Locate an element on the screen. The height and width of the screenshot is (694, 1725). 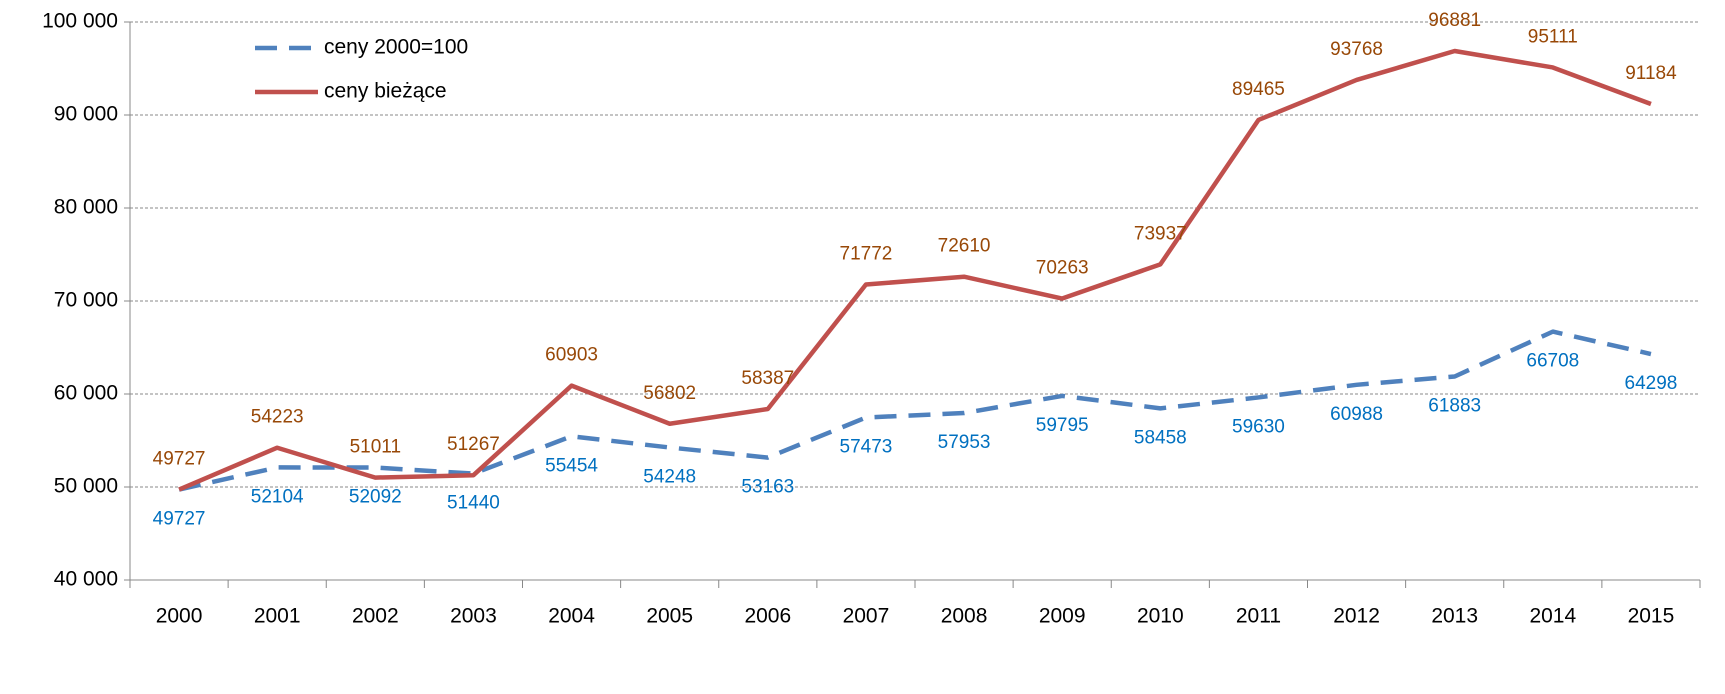
data-label: 58458 is located at coordinates (1160, 437).